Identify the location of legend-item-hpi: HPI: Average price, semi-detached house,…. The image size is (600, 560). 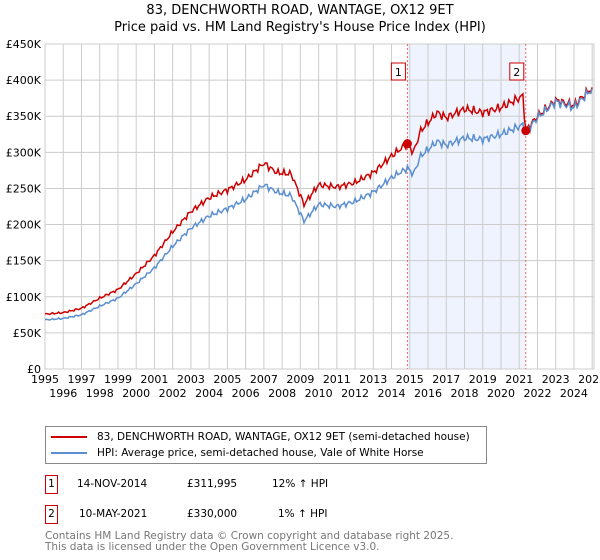
(237, 453).